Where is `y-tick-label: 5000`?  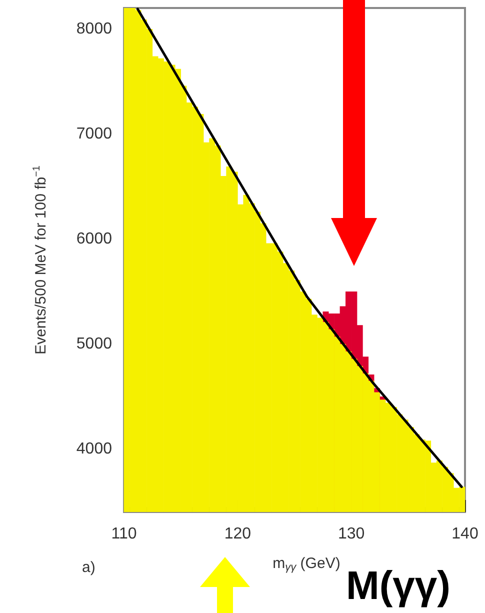
y-tick-label: 5000 is located at coordinates (94, 344).